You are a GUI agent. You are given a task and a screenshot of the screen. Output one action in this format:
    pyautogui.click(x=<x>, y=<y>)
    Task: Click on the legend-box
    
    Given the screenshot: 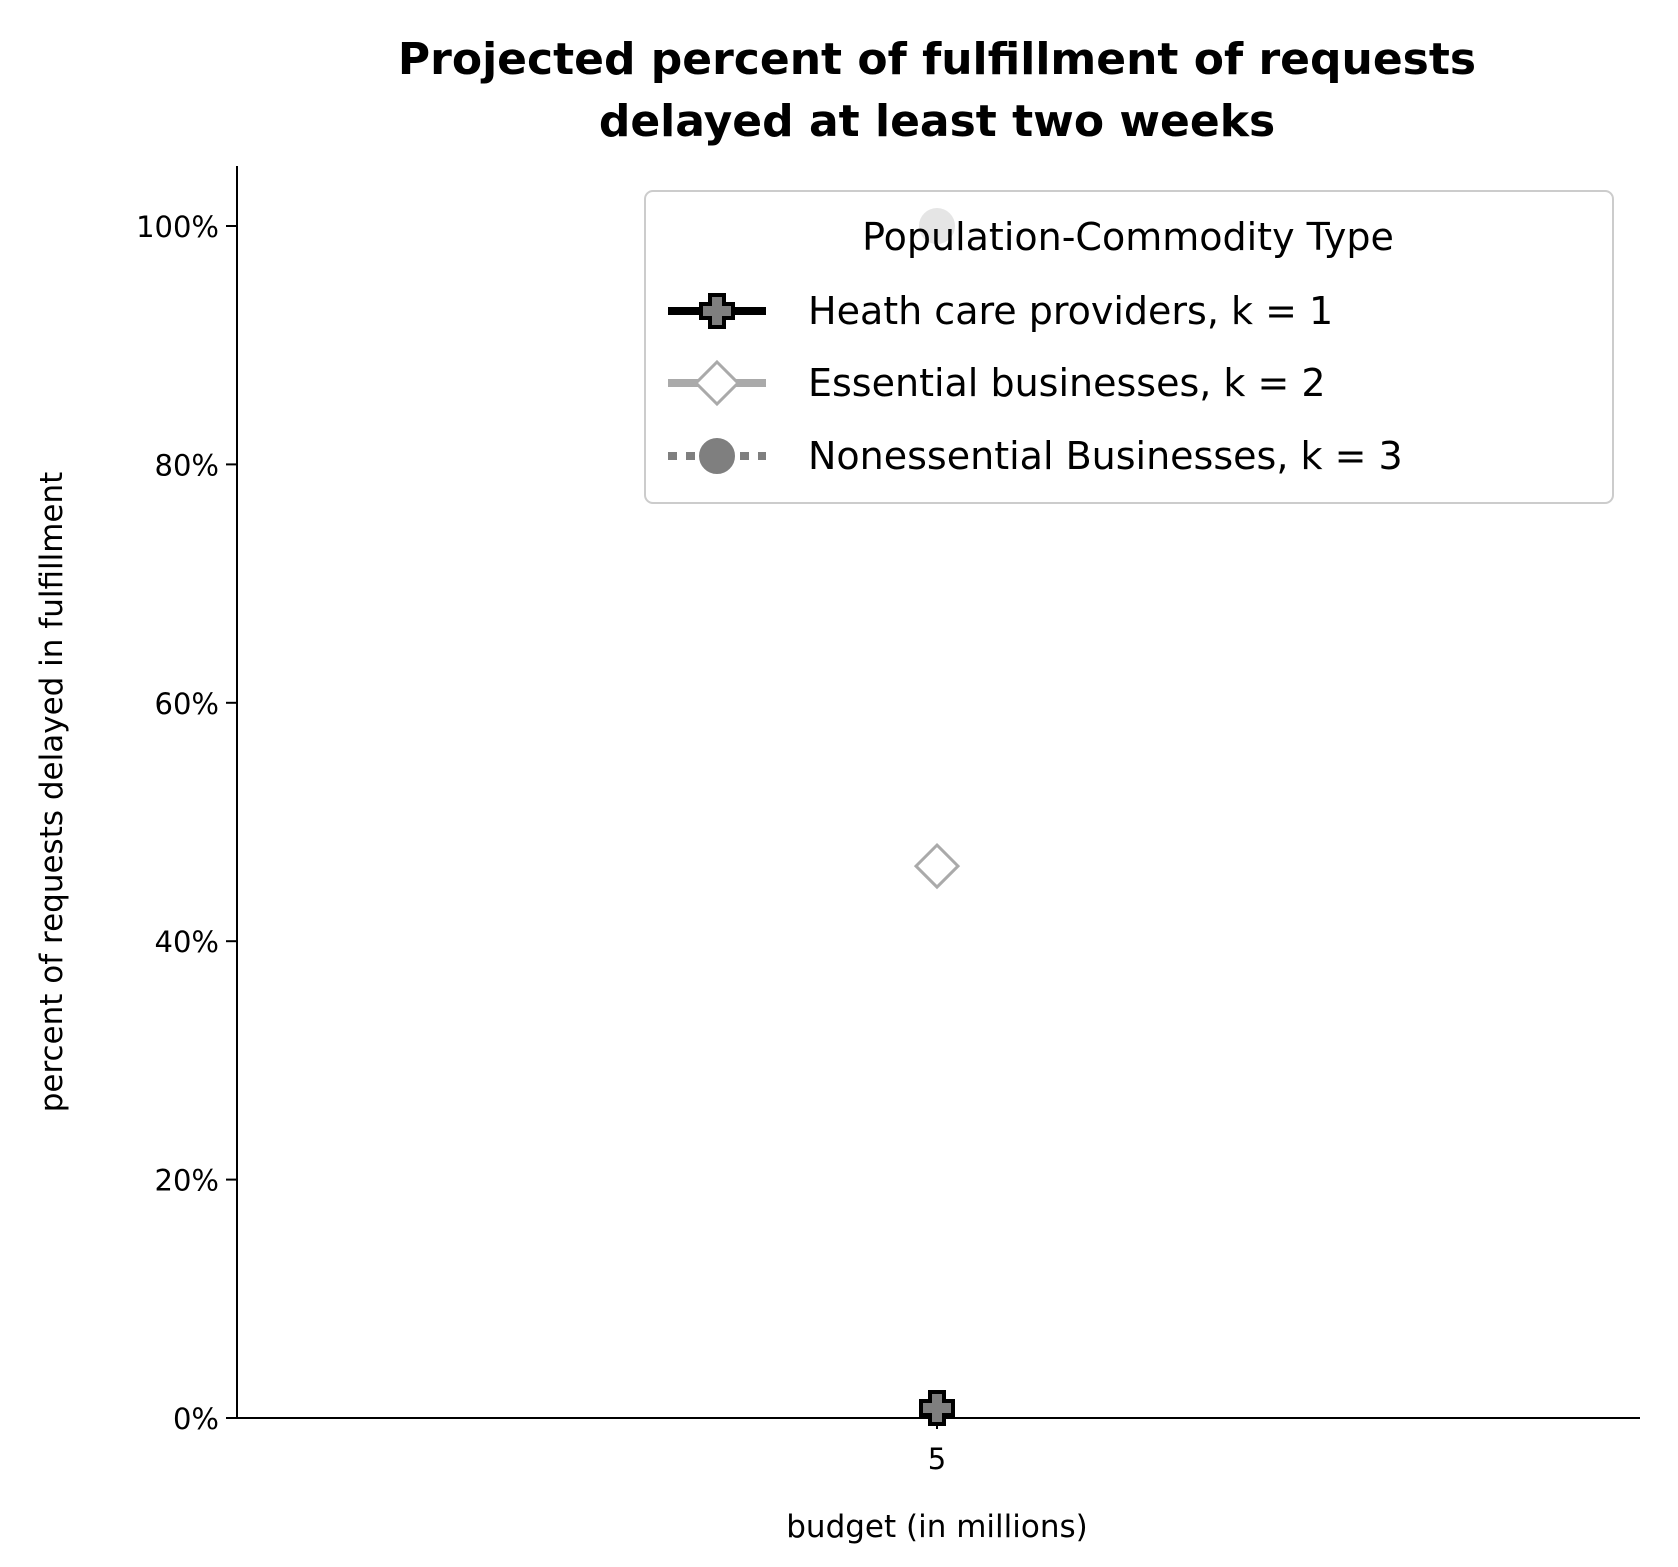 What is the action you would take?
    pyautogui.click(x=1129, y=347)
    